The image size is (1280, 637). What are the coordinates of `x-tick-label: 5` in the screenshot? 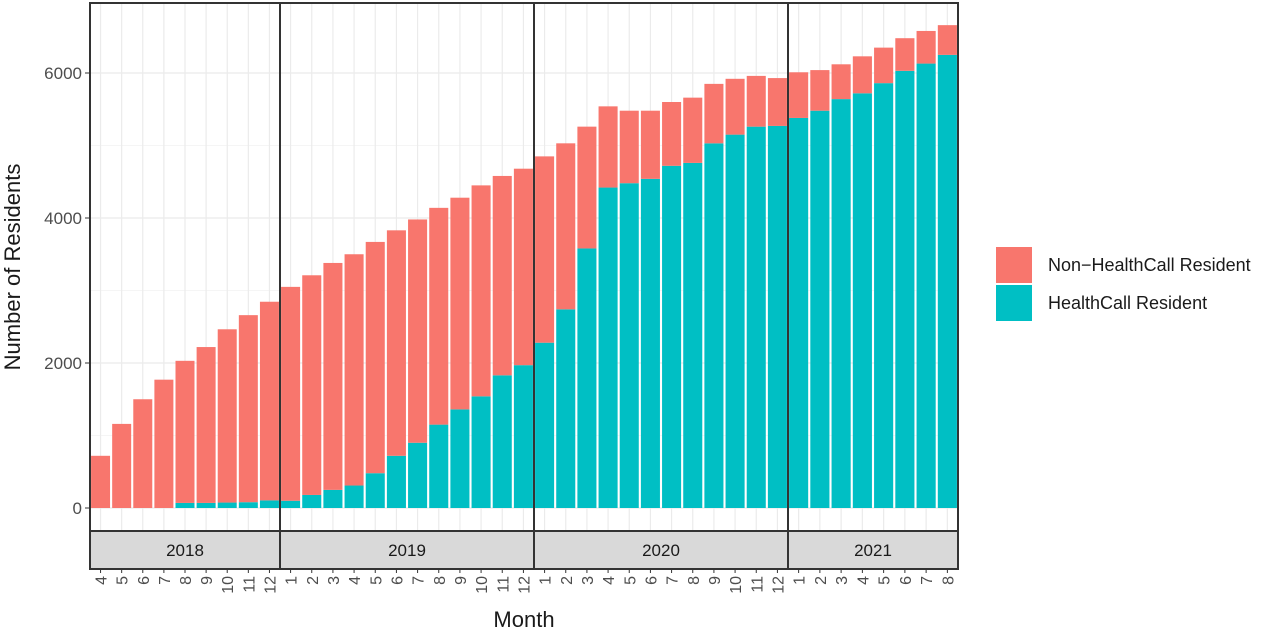 It's located at (885, 580).